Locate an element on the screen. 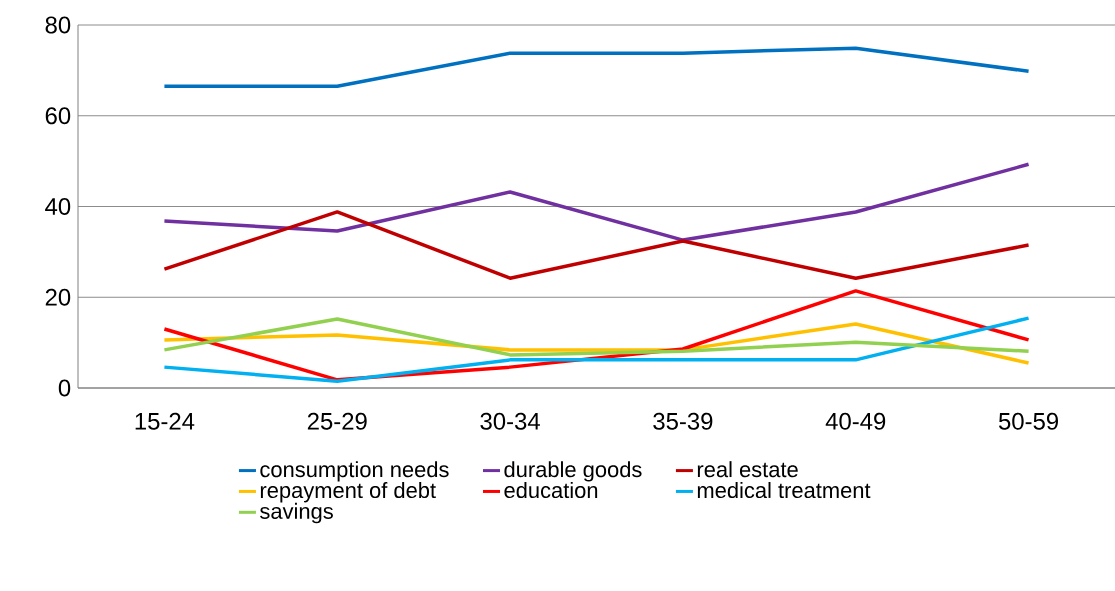 Image resolution: width=1115 pixels, height=591 pixels. x-tick-label: 35-39 is located at coordinates (683, 421).